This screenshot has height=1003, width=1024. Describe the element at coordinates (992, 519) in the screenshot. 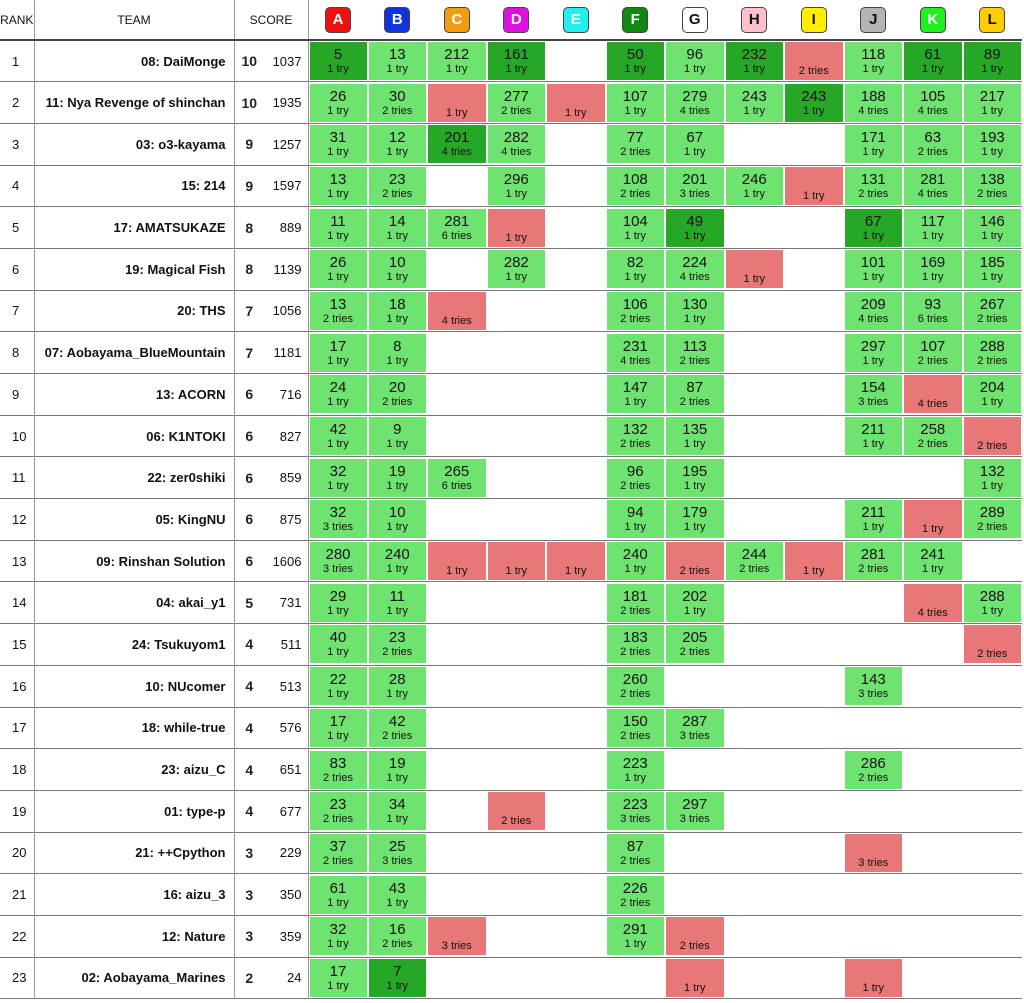

I see `solved-cell: 289 2 tries` at that location.